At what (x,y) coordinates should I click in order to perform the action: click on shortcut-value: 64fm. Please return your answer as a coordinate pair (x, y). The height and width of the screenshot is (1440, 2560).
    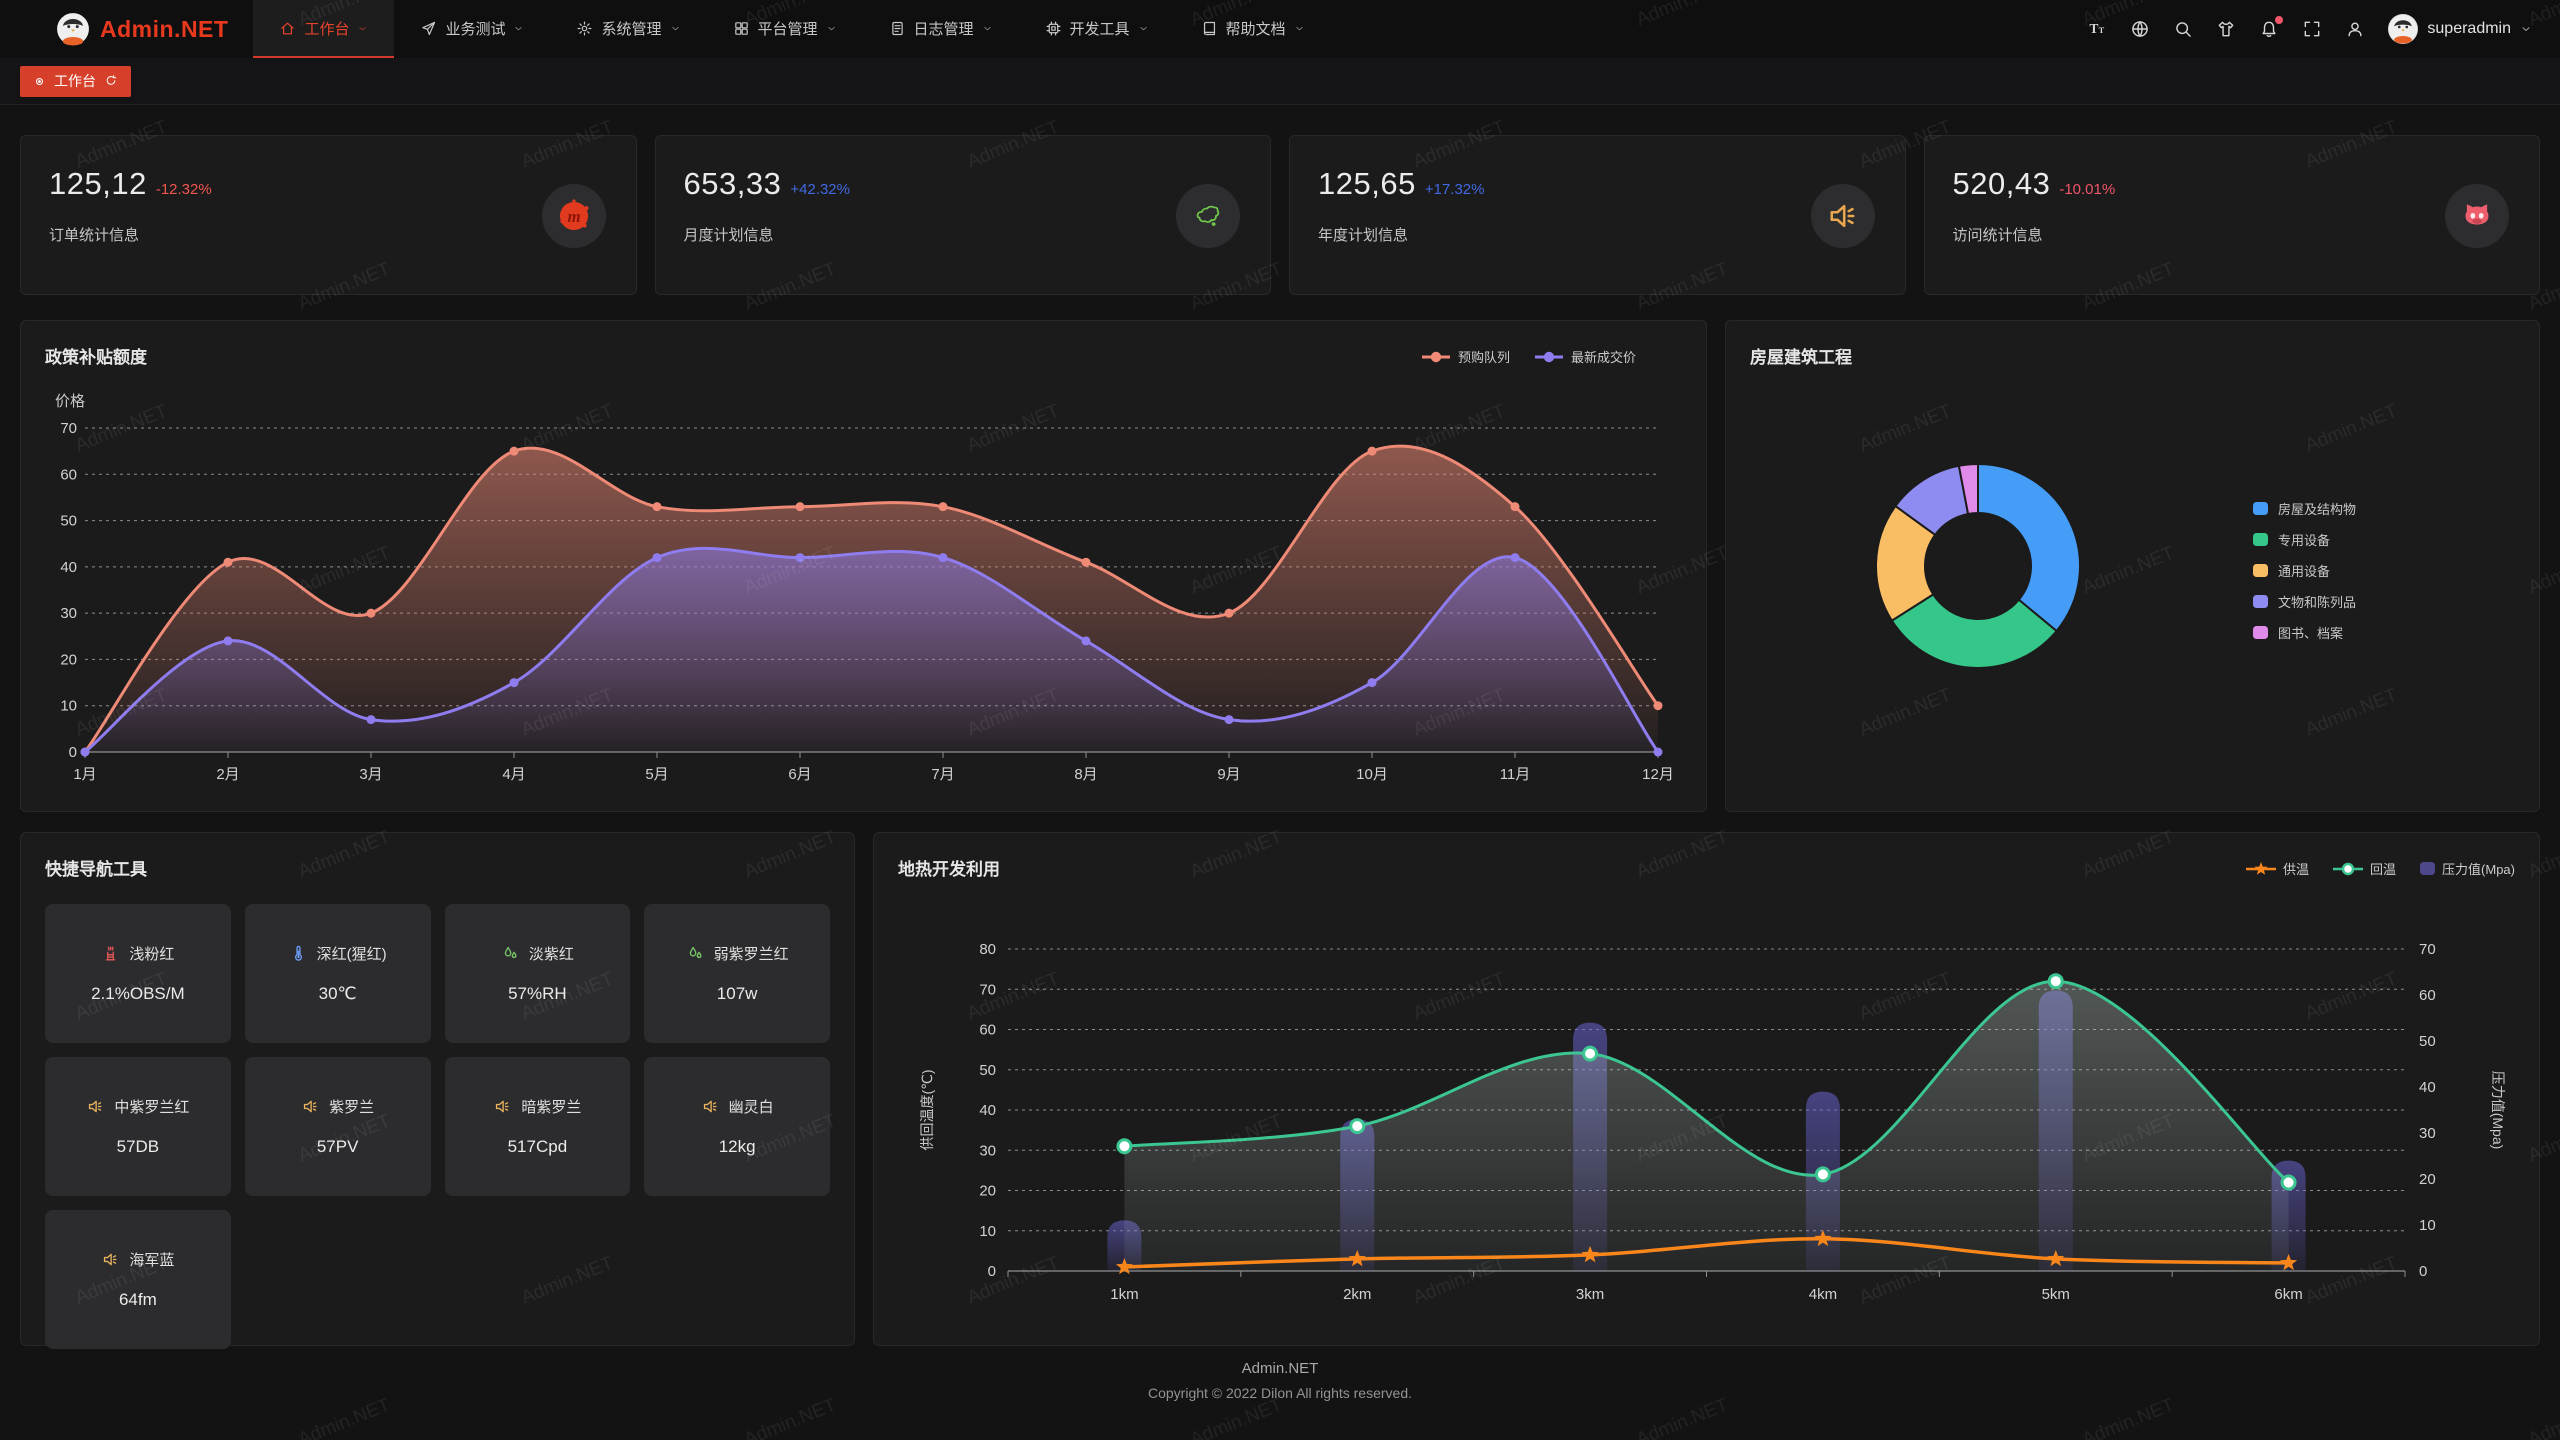
    Looking at the image, I should click on (137, 1299).